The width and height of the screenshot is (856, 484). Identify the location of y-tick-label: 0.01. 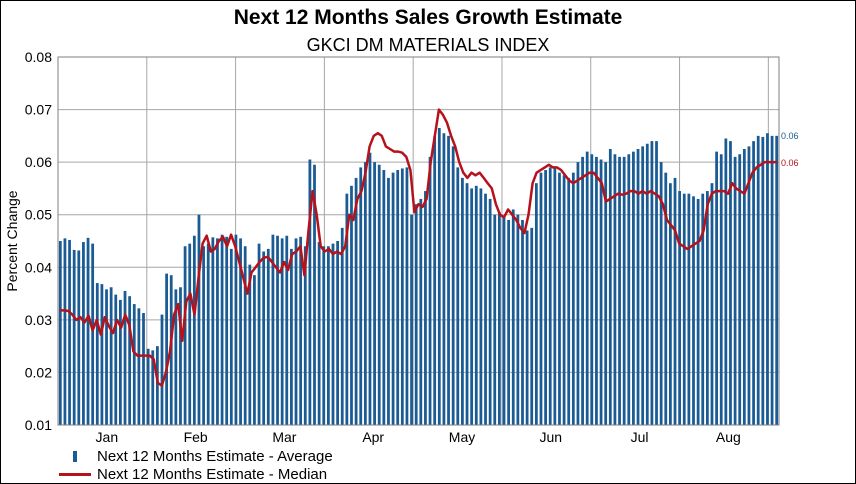
(38, 425).